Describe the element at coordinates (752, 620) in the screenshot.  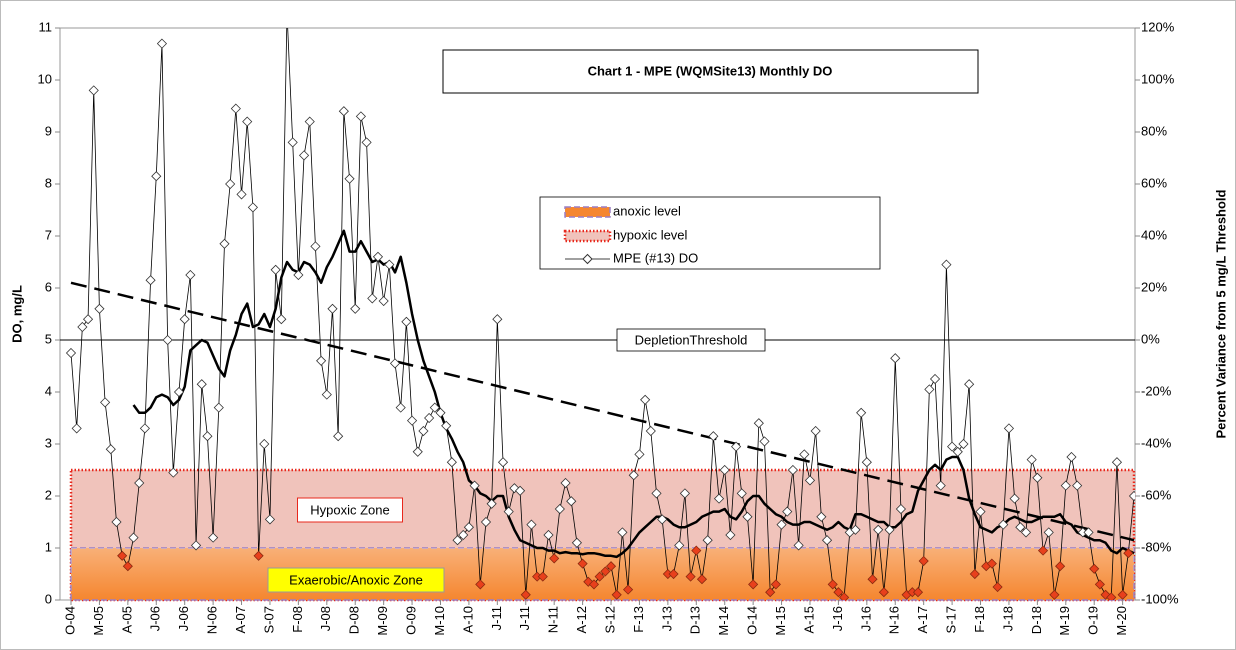
I see `x-tick-label: O-14` at that location.